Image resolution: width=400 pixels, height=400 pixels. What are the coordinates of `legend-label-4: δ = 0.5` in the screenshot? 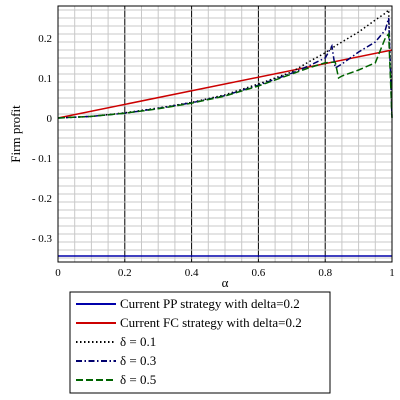 It's located at (138, 379).